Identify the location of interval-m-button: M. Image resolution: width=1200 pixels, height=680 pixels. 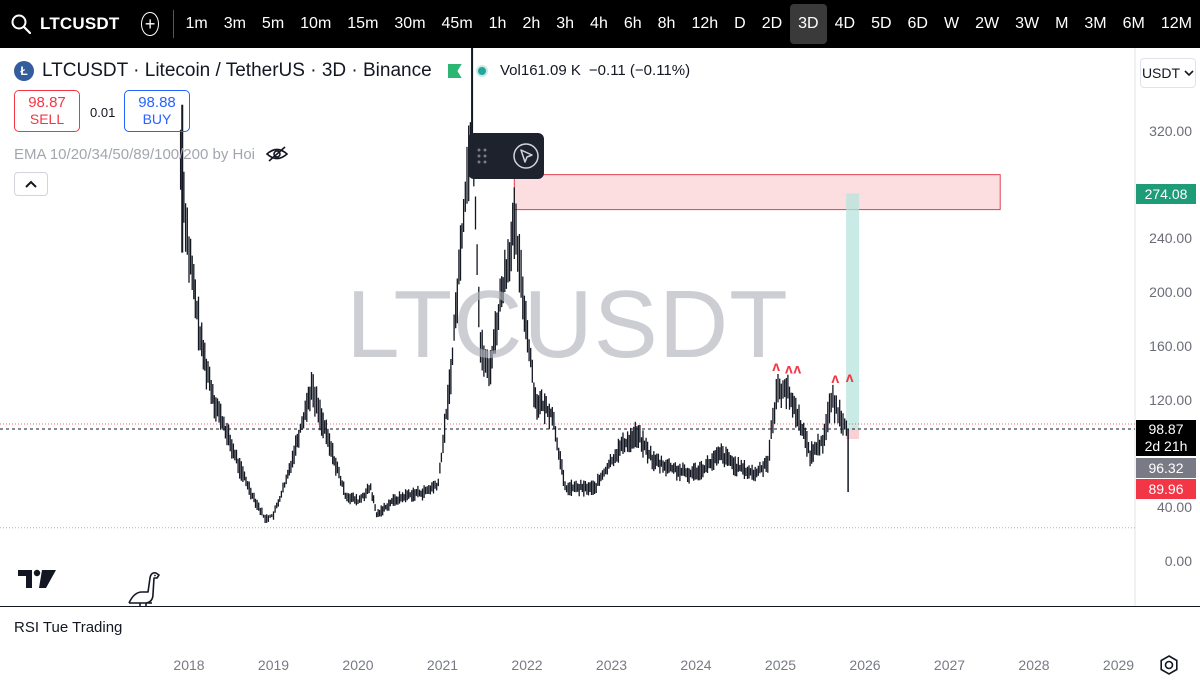
(1062, 23).